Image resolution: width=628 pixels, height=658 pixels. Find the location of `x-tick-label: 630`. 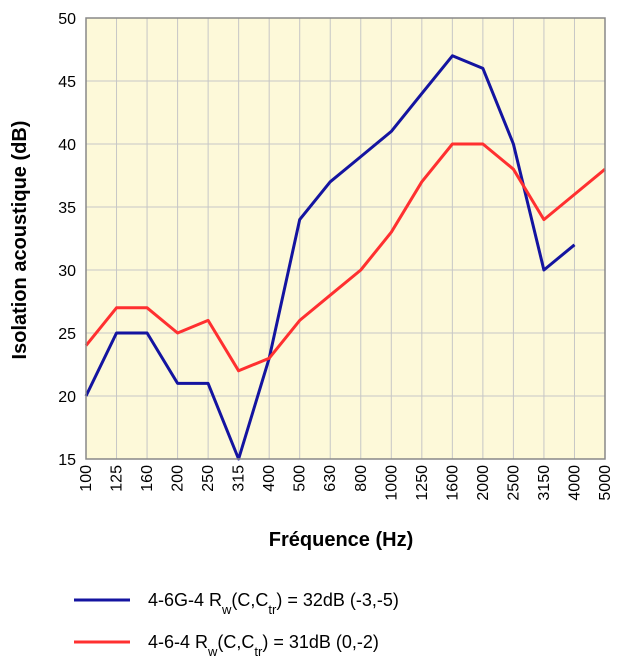

x-tick-label: 630 is located at coordinates (330, 478).